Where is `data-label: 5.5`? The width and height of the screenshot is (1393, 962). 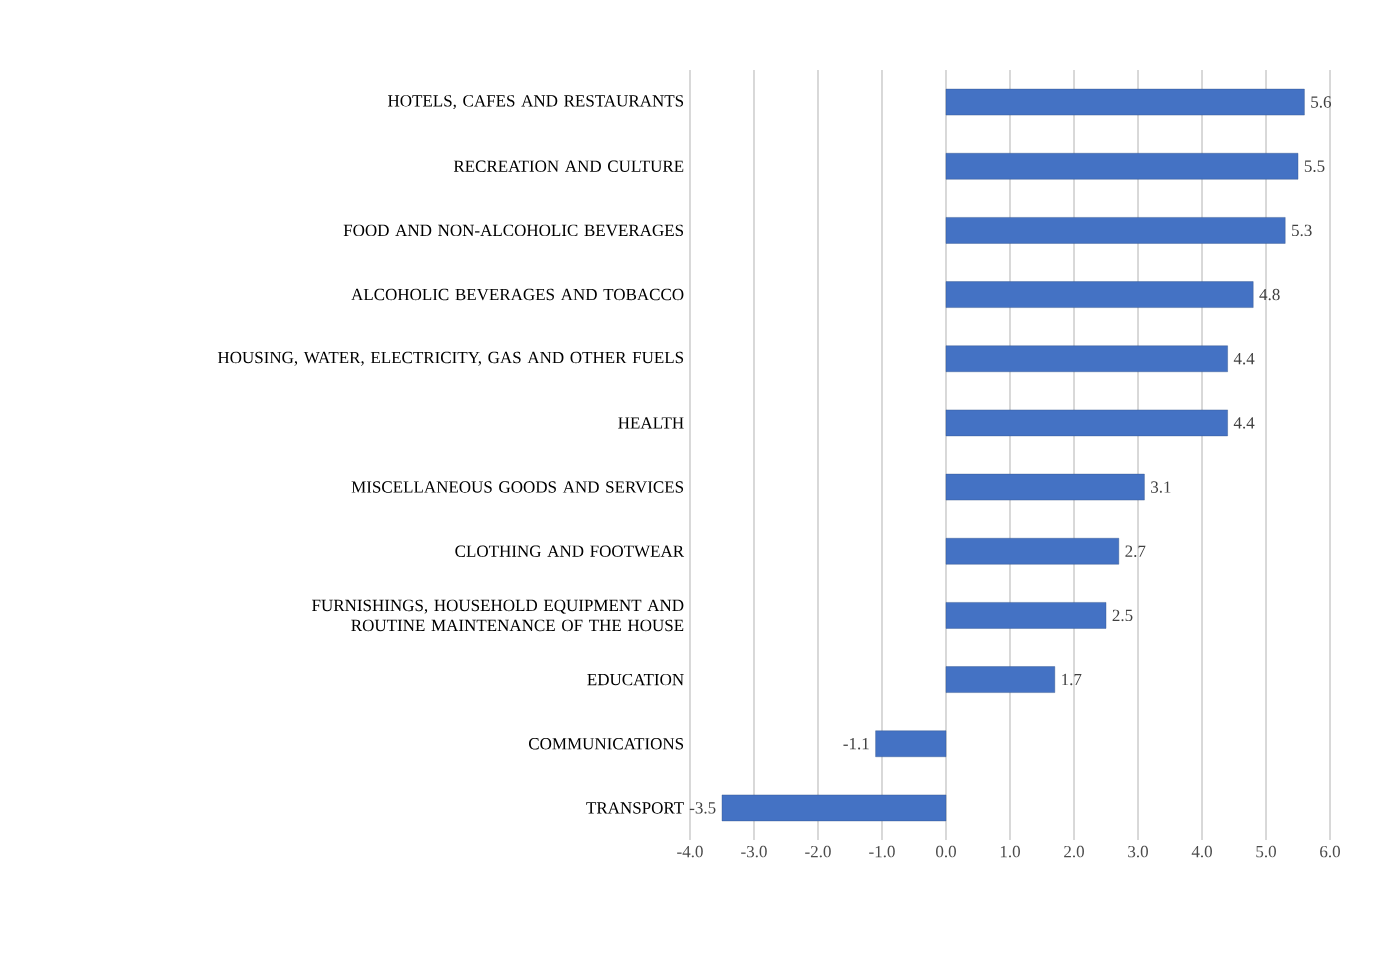 data-label: 5.5 is located at coordinates (1314, 166).